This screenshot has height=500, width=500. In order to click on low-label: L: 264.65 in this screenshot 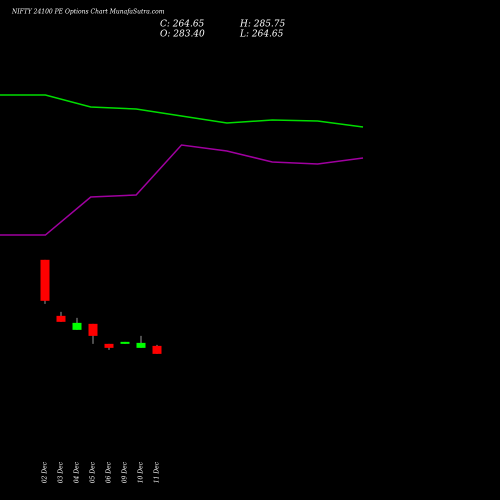, I will do `click(261, 35)`.